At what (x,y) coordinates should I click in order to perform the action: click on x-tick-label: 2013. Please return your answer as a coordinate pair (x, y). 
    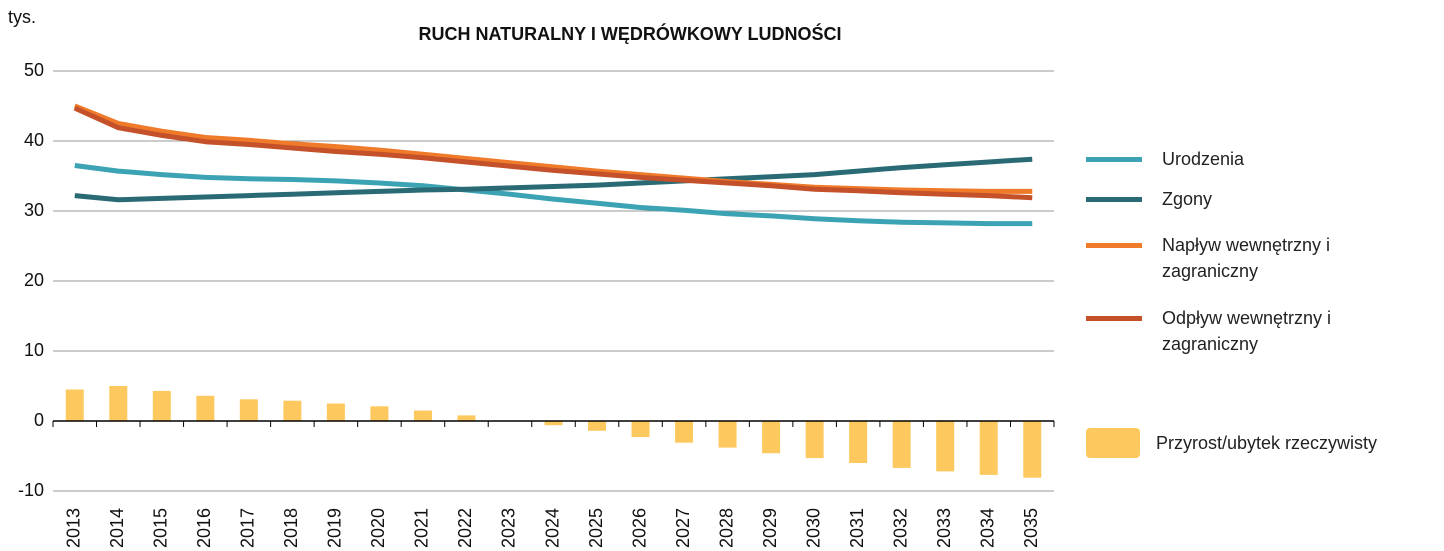
    Looking at the image, I should click on (74, 528).